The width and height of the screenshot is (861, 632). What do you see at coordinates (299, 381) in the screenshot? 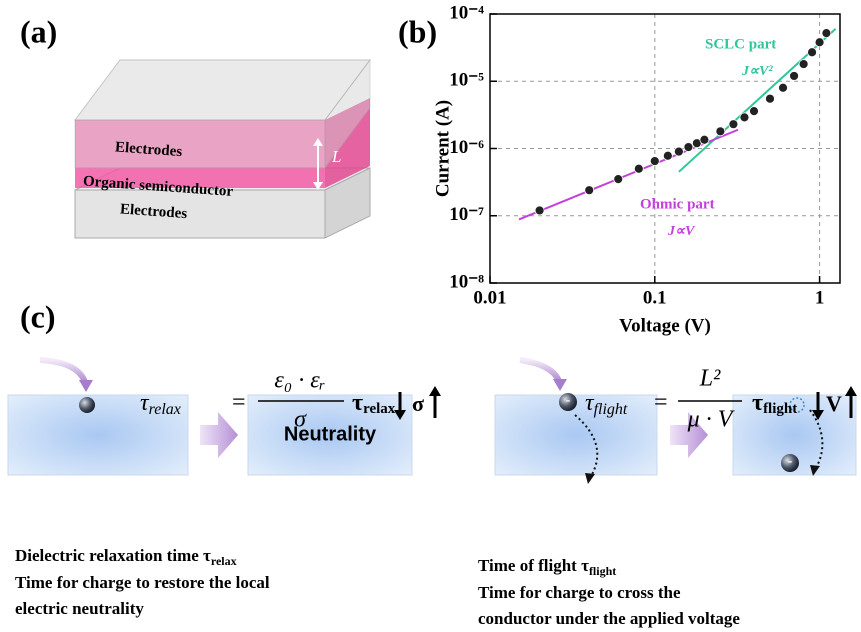
I see `numerator: ε₀ · εᵣ` at bounding box center [299, 381].